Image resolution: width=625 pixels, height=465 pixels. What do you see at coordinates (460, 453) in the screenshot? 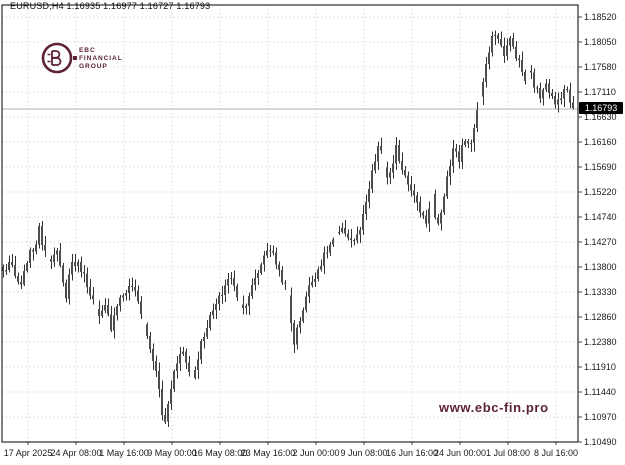
I see `time-axis-label: 24 Jun 00:00` at bounding box center [460, 453].